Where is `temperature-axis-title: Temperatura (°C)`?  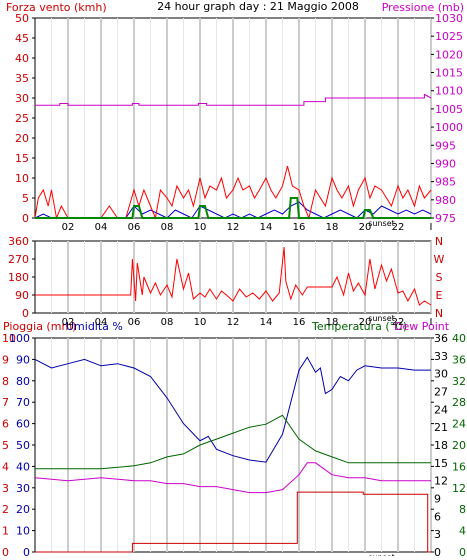 temperature-axis-title: Temperatura (°C) is located at coordinates (359, 326).